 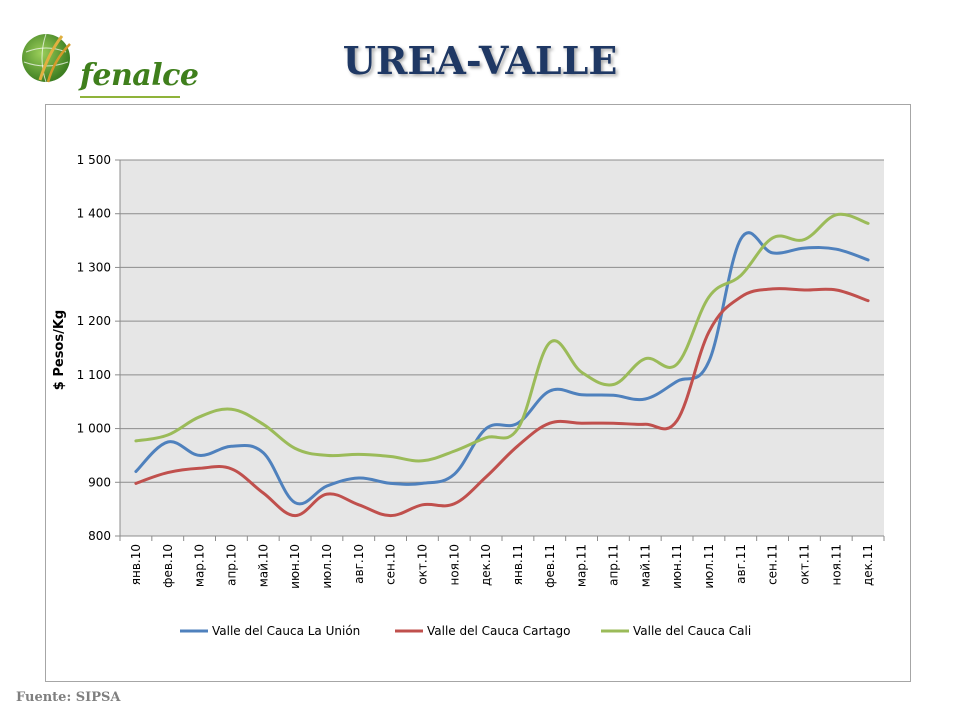 I want to click on y-tick-label: 1 000, so click(x=94, y=429).